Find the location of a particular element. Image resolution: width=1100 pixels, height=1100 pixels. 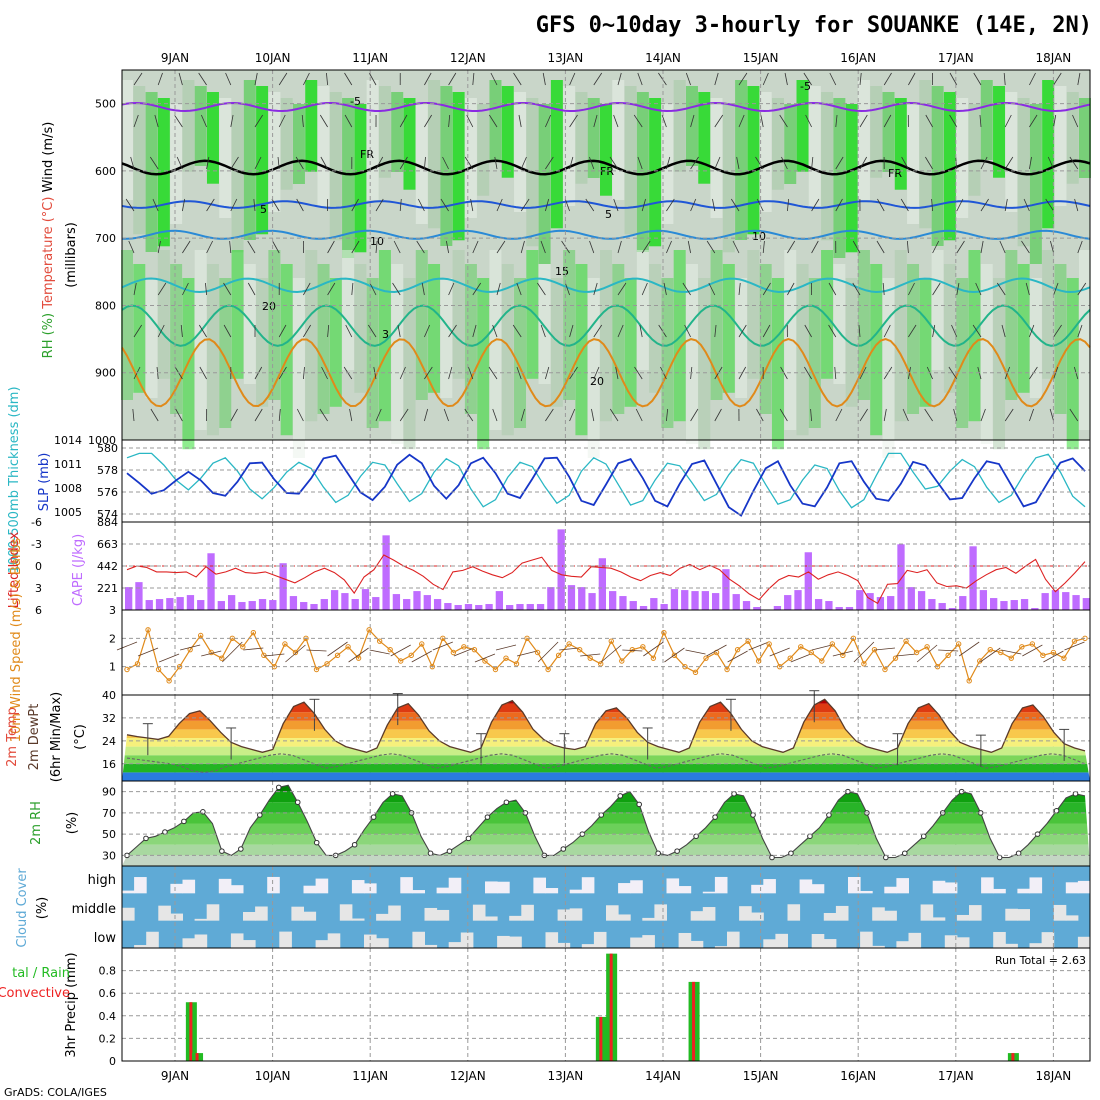

contour-label: FR is located at coordinates (895, 173).